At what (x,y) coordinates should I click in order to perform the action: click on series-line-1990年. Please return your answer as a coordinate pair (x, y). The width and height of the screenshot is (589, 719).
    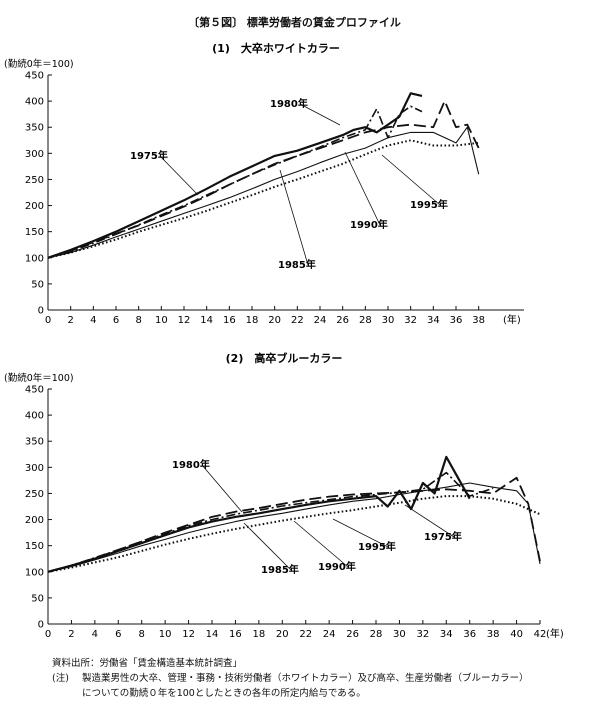
    Looking at the image, I should click on (294, 527).